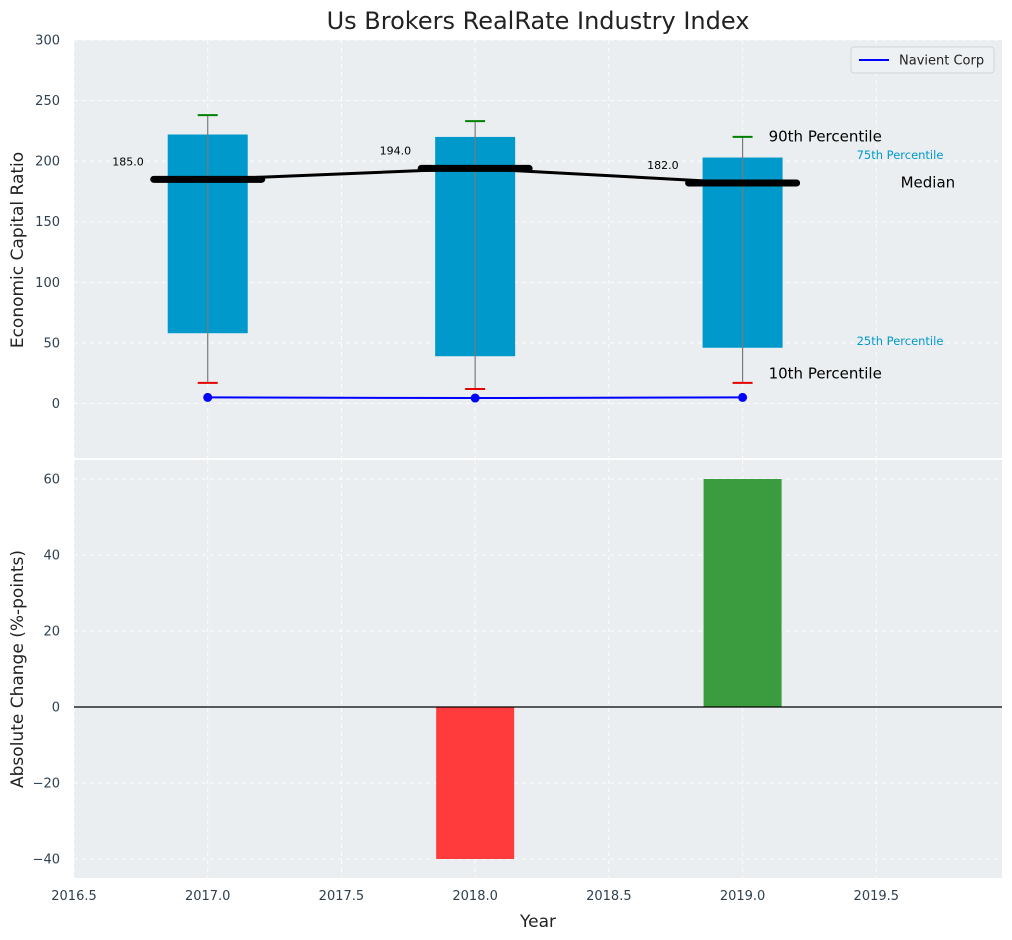 The height and width of the screenshot is (940, 1012). What do you see at coordinates (46, 784) in the screenshot?
I see `bottom-y-tick-label: −20` at bounding box center [46, 784].